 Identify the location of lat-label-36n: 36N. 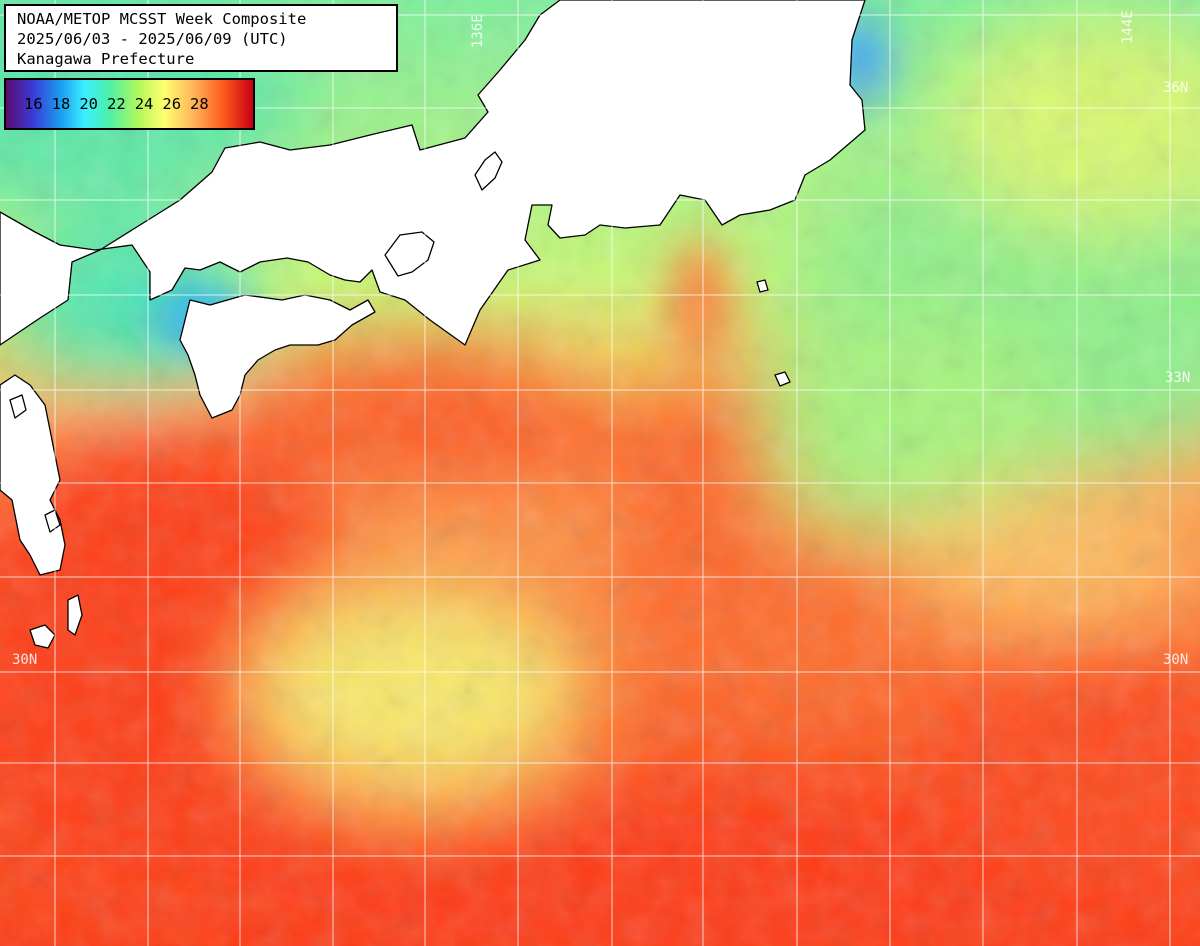
(1176, 88).